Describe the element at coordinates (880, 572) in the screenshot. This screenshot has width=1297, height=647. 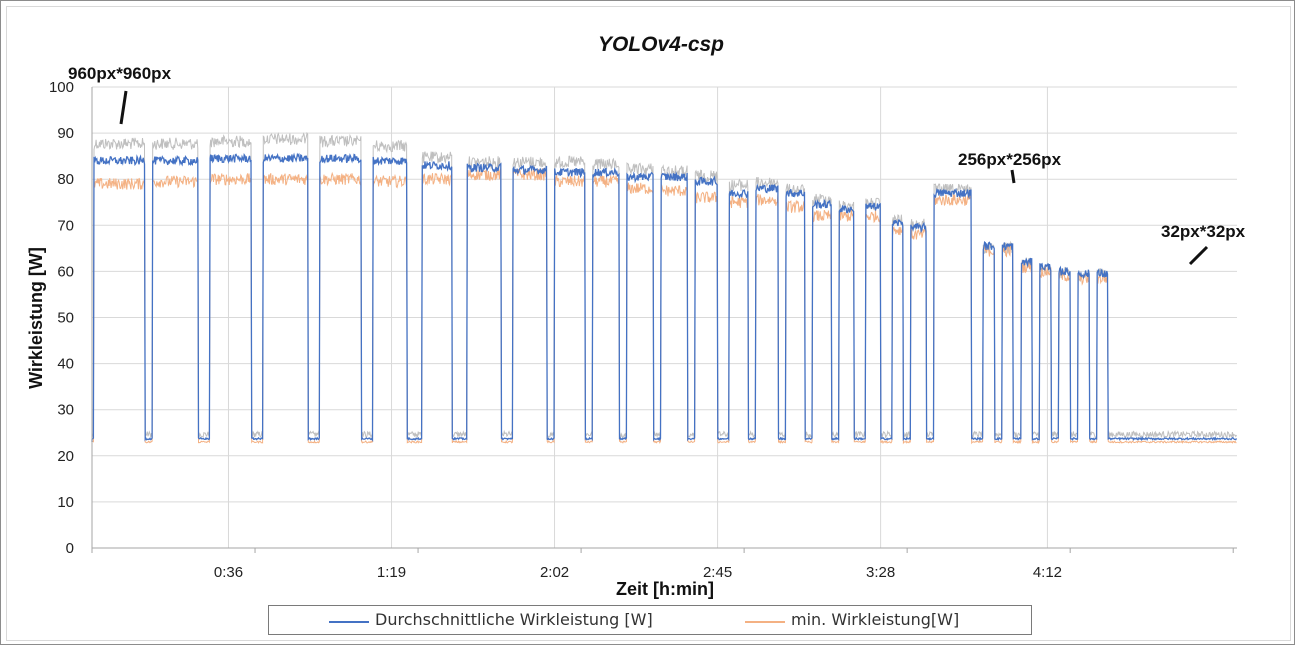
I see `x-tick-label: 3:28` at that location.